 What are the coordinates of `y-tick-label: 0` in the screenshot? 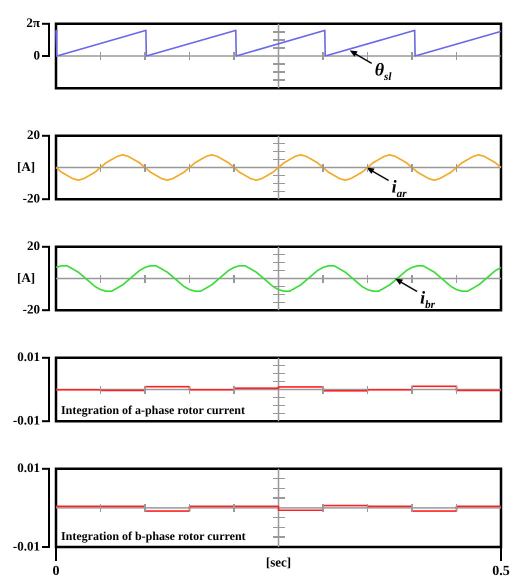 It's located at (37, 54).